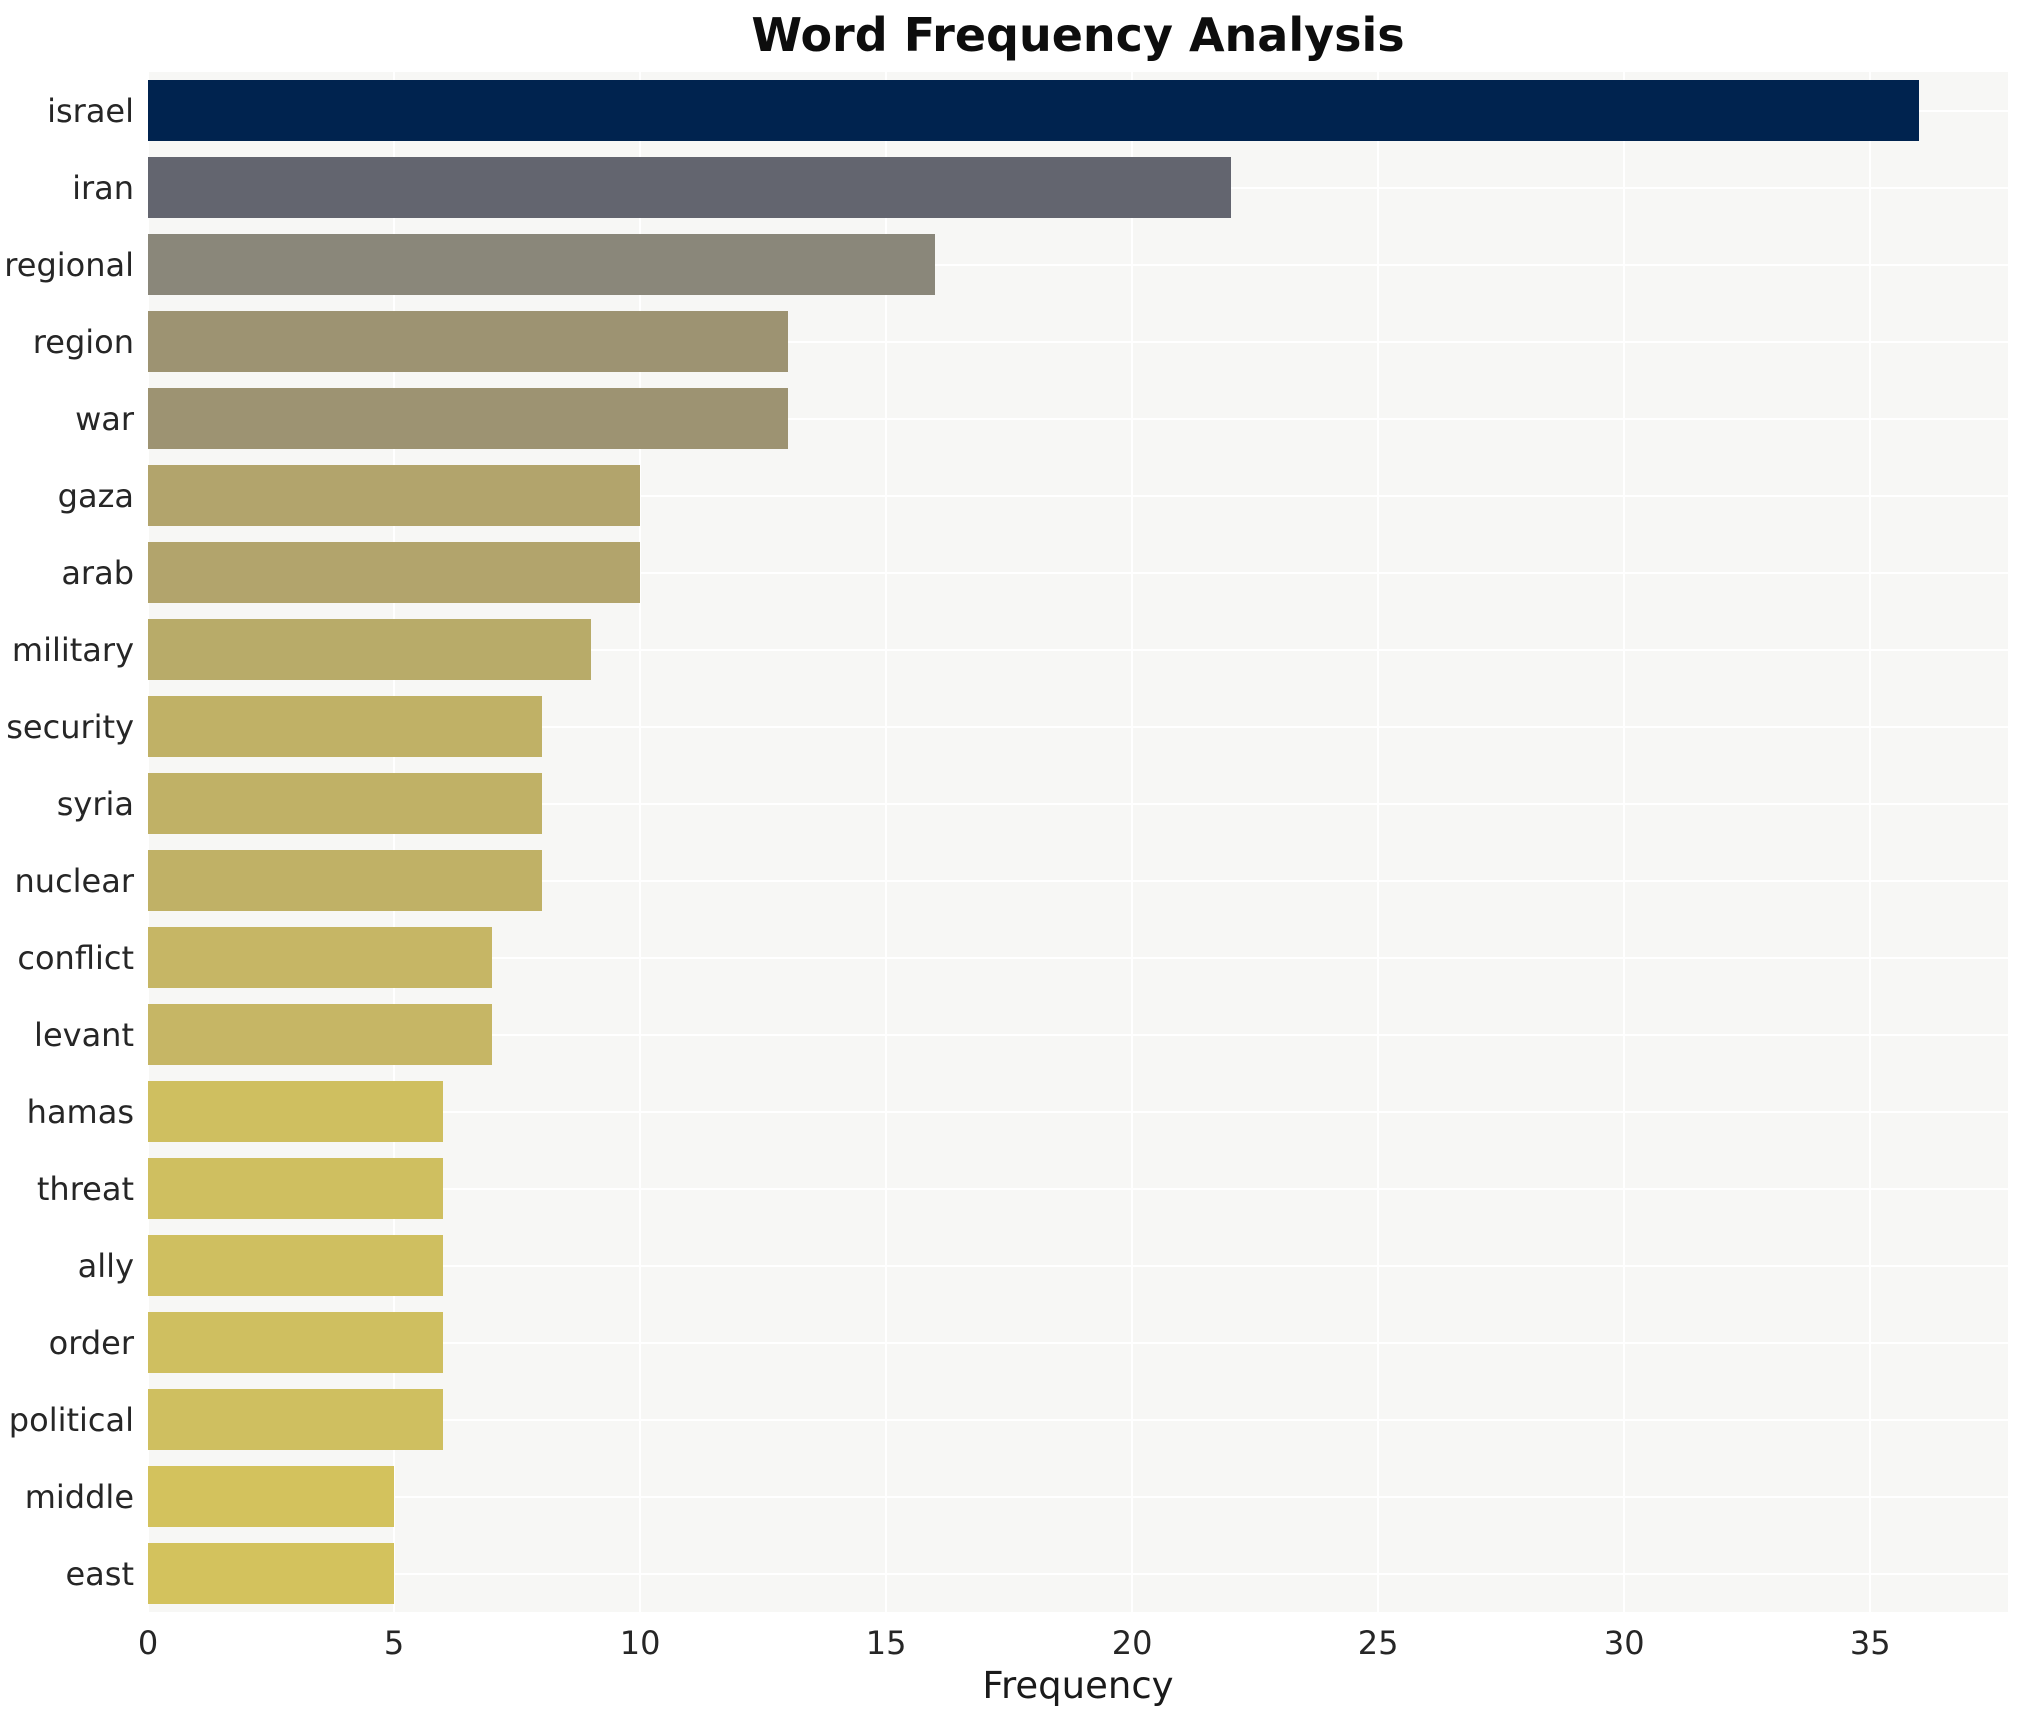 This screenshot has height=1710, width=2028. What do you see at coordinates (71, 1419) in the screenshot?
I see `y-axis-label-political: political` at bounding box center [71, 1419].